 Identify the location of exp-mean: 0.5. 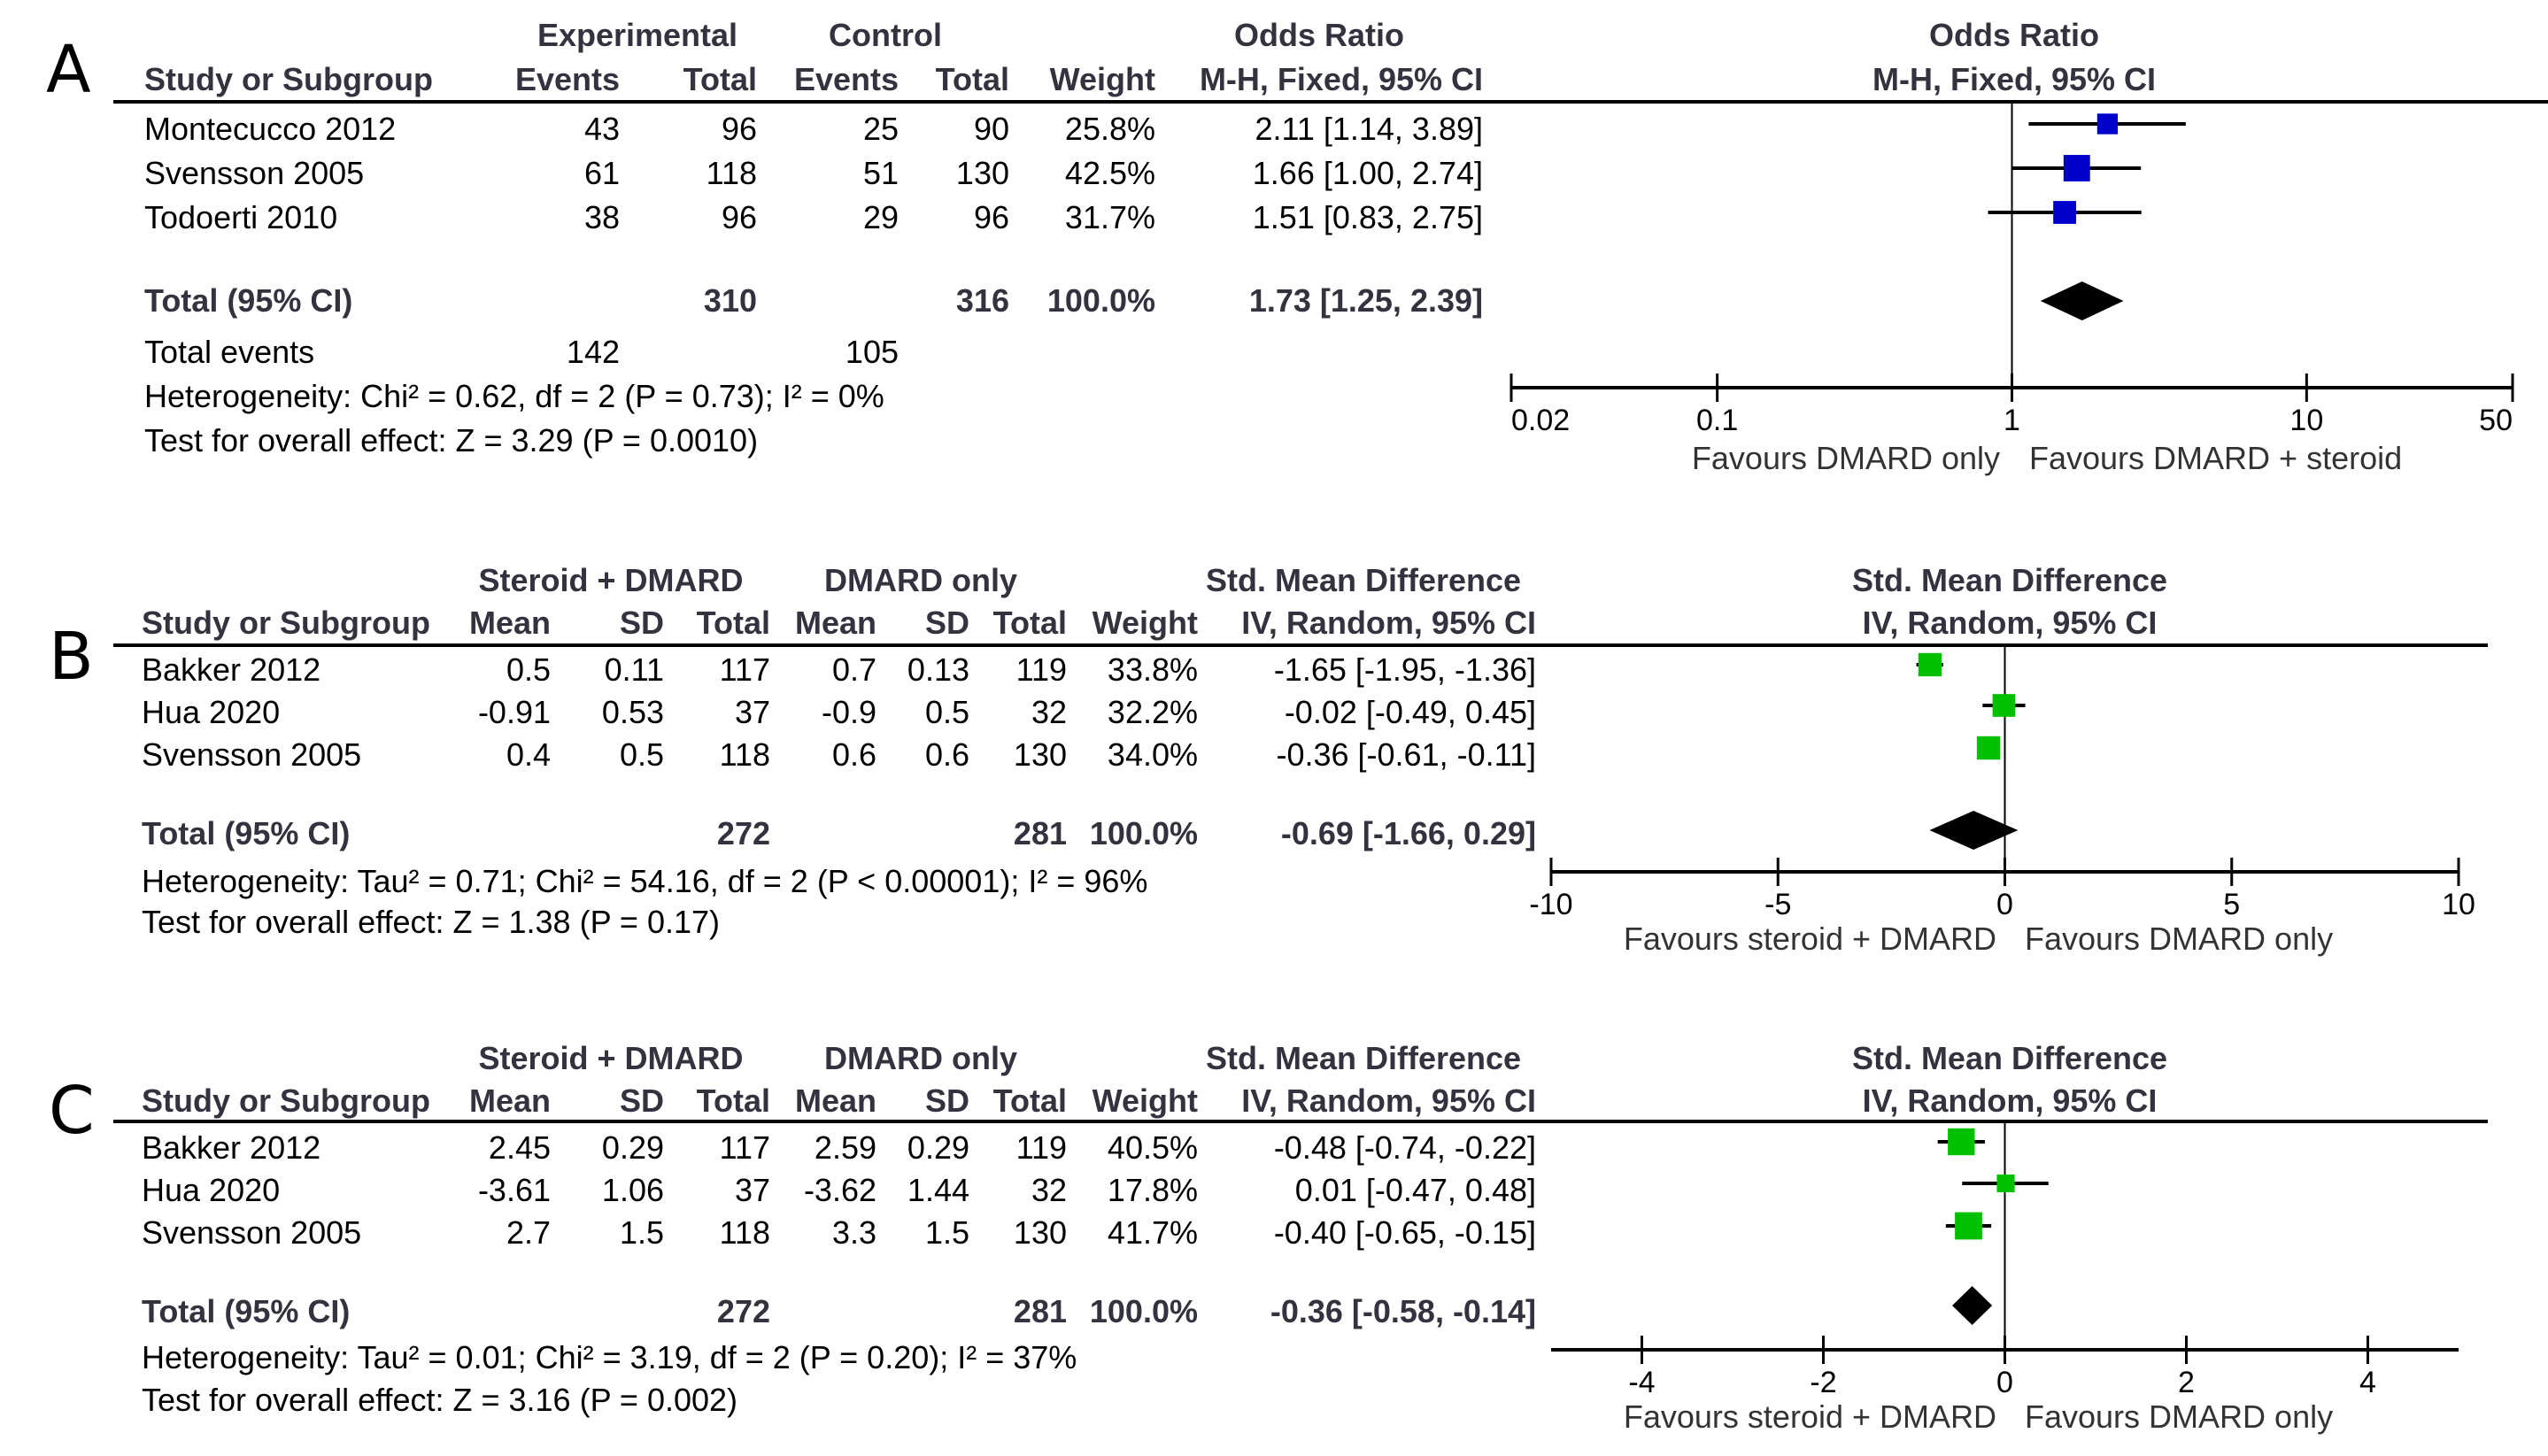
(528, 669).